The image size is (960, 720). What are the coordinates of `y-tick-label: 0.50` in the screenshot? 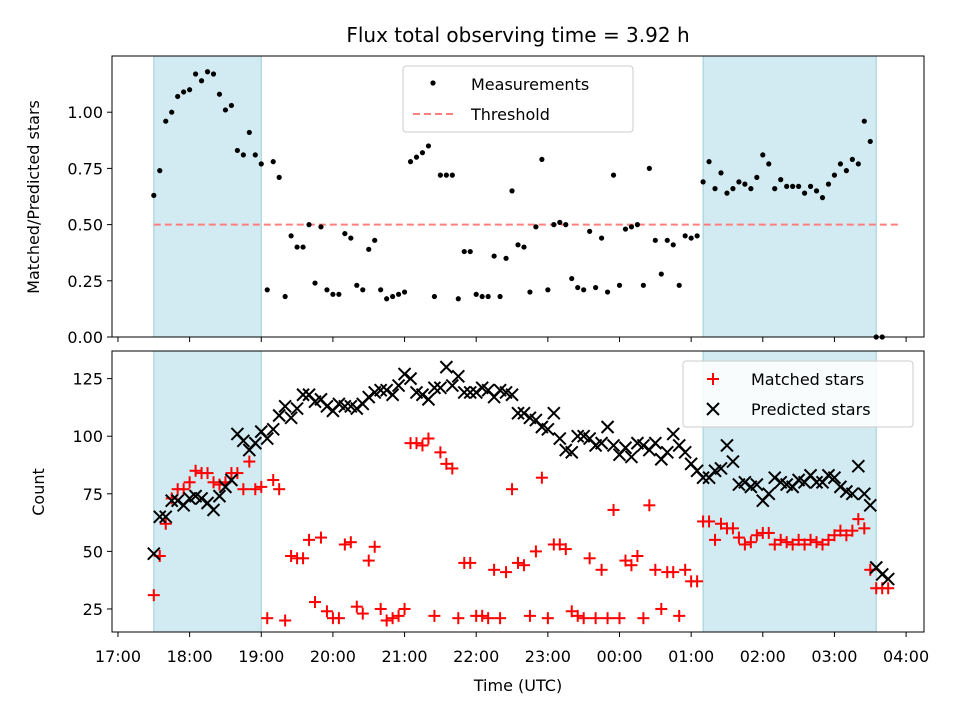 It's located at (85, 225).